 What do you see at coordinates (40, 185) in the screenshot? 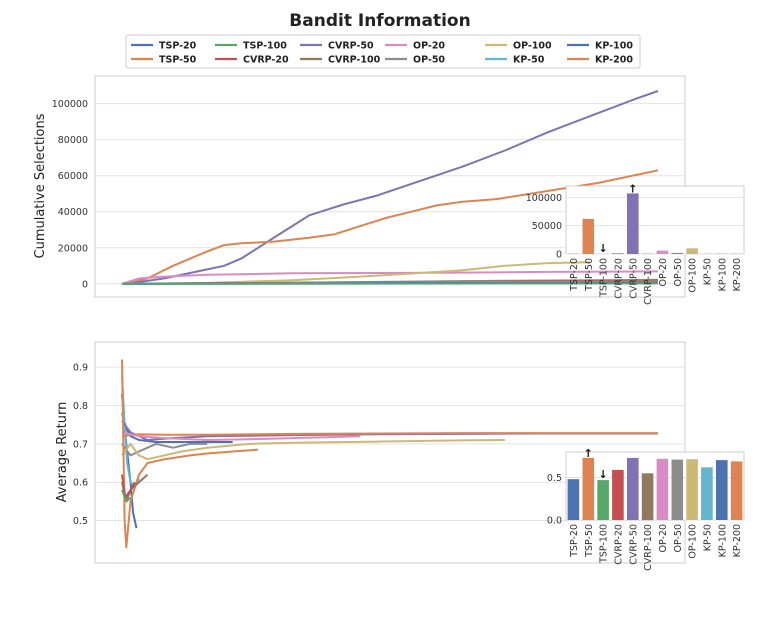
I see `top-ylabel: Cumulative Selections` at bounding box center [40, 185].